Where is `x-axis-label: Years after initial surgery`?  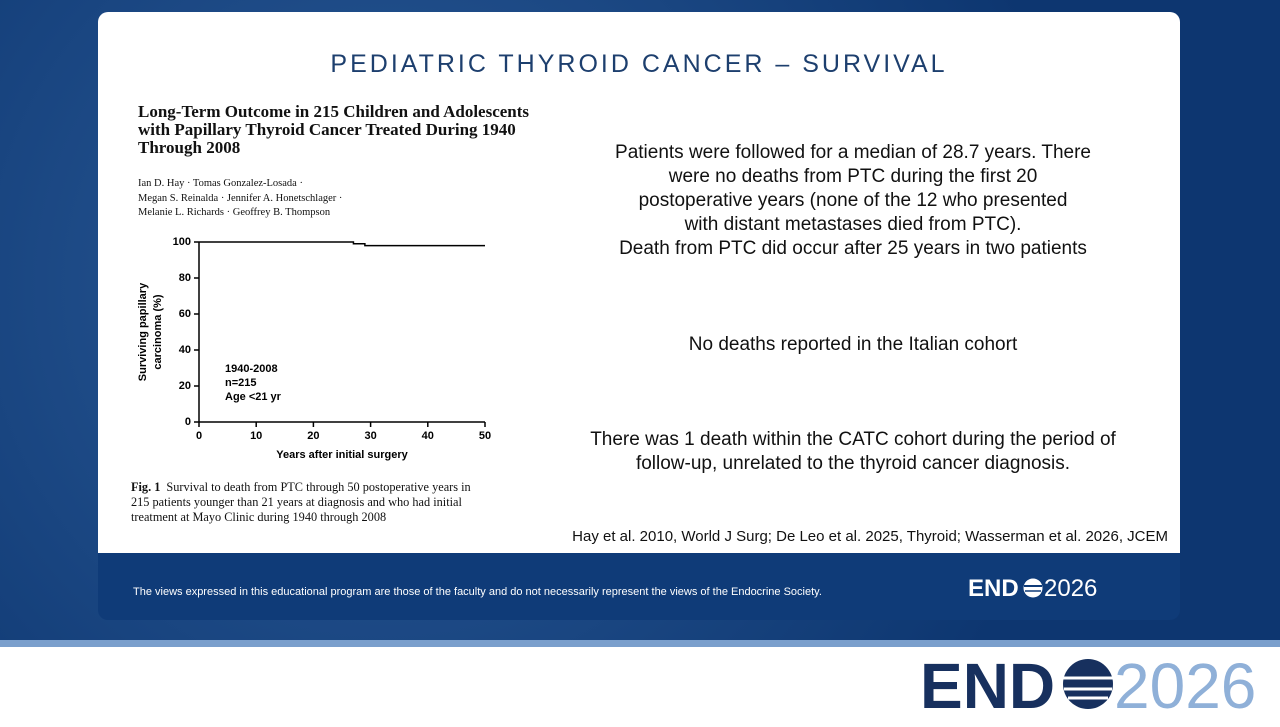
x-axis-label: Years after initial surgery is located at coordinates (342, 455).